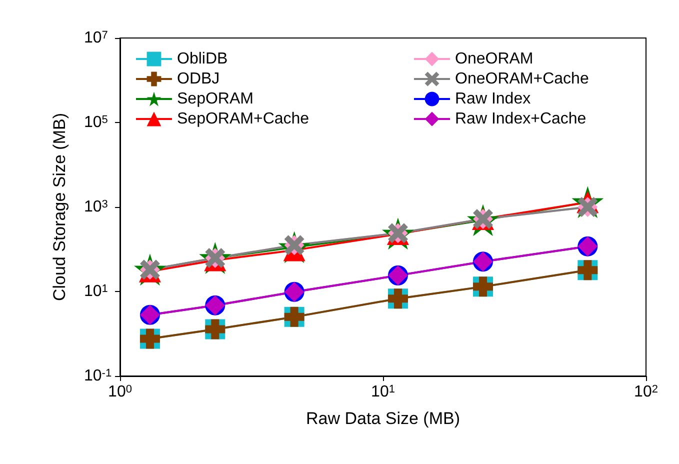 This screenshot has width=679, height=464. What do you see at coordinates (383, 418) in the screenshot?
I see `x-axis-title: Raw Data Size (MB)` at bounding box center [383, 418].